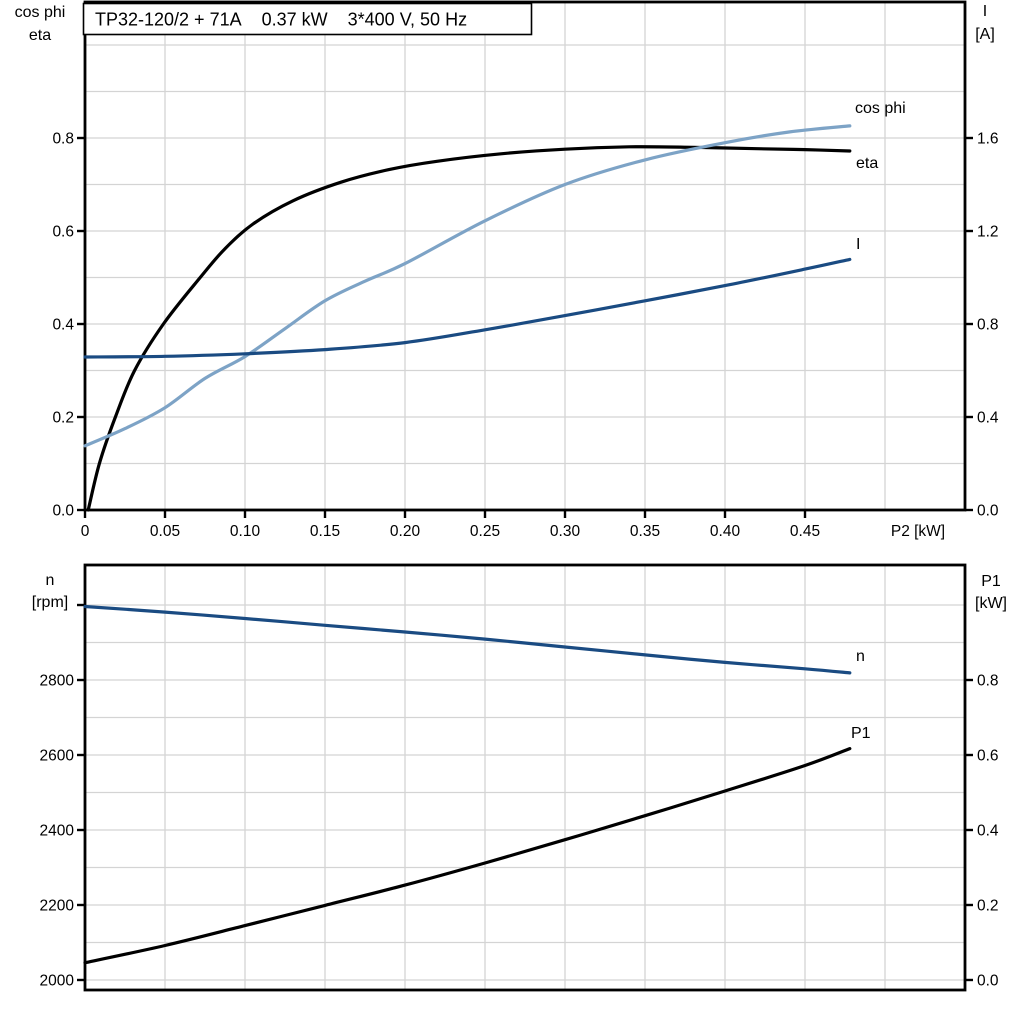 The width and height of the screenshot is (1024, 1029). What do you see at coordinates (565, 531) in the screenshot?
I see `bottom-tick-label: 0.30` at bounding box center [565, 531].